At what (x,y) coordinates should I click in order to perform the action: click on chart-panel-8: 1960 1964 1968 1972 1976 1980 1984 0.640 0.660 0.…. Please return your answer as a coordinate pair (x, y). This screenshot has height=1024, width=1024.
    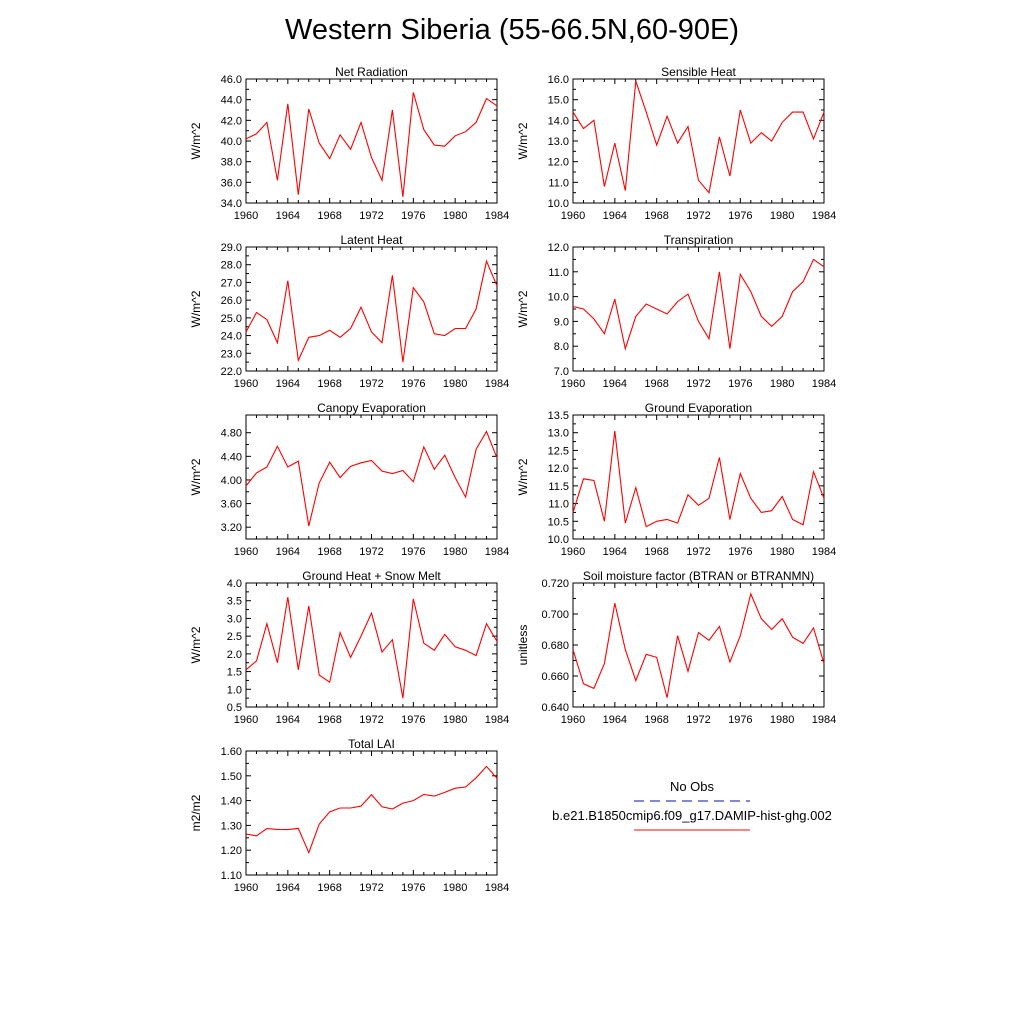
    Looking at the image, I should click on (676, 647).